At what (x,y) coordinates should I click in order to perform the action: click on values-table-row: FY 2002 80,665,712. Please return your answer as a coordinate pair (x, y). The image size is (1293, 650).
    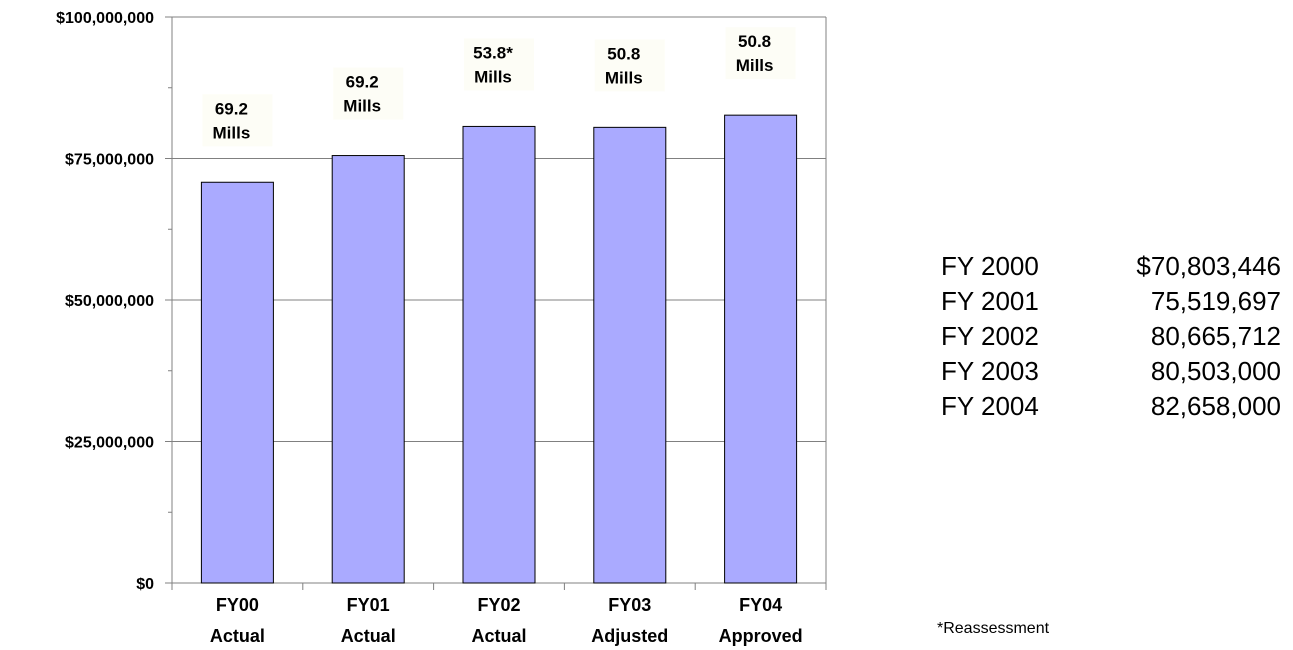
    Looking at the image, I should click on (1111, 336).